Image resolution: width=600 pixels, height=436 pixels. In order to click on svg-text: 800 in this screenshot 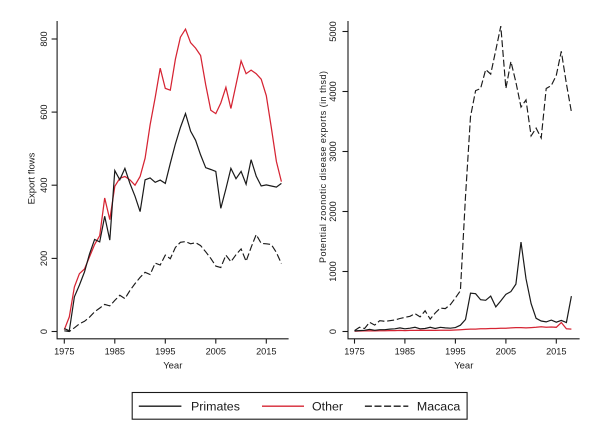, I will do `click(44, 38)`.